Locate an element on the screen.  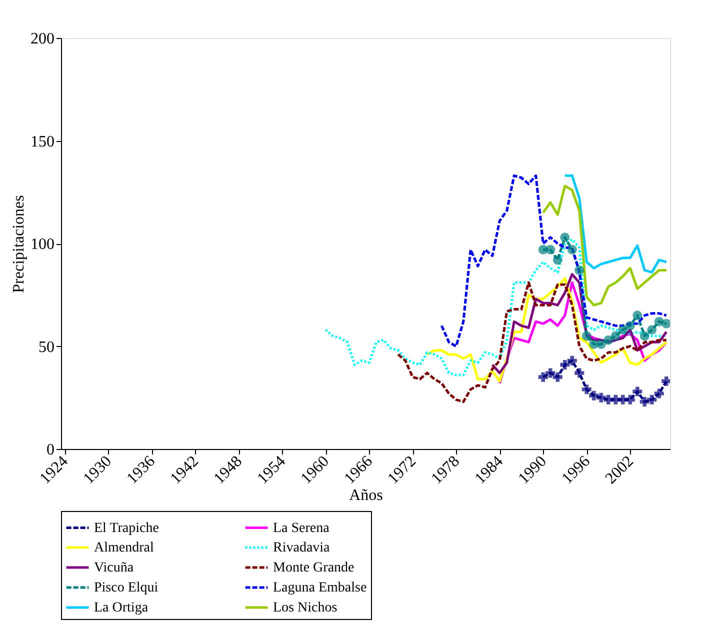
legend-label: Monte Grande is located at coordinates (313, 568).